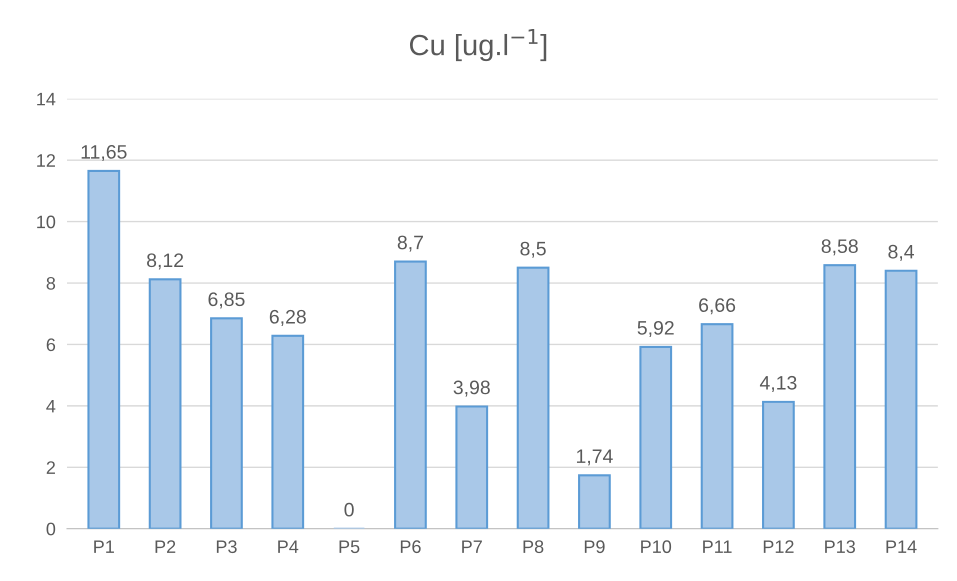  Describe the element at coordinates (901, 546) in the screenshot. I see `x-tick-label: P14` at that location.